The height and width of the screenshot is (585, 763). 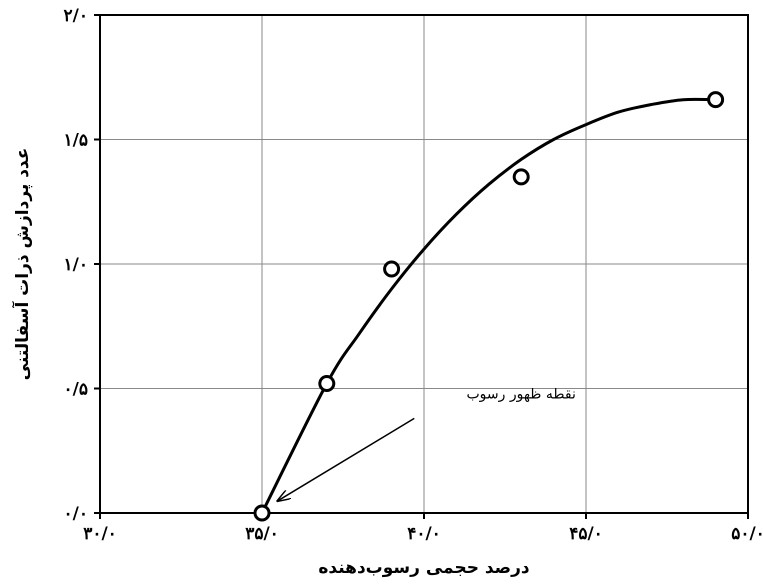 What do you see at coordinates (100, 534) in the screenshot?
I see `x-tick-label-0: ۳۰/۰` at bounding box center [100, 534].